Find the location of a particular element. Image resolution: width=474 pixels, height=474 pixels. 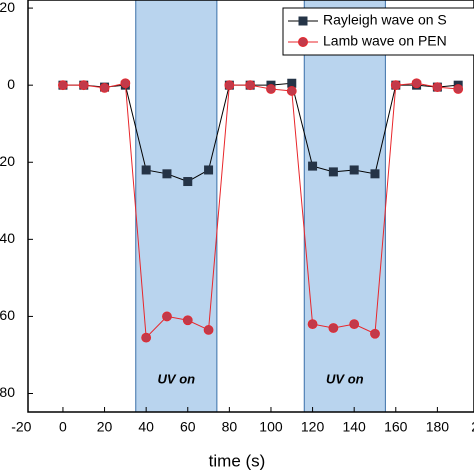

legend-box is located at coordinates (378, 31).